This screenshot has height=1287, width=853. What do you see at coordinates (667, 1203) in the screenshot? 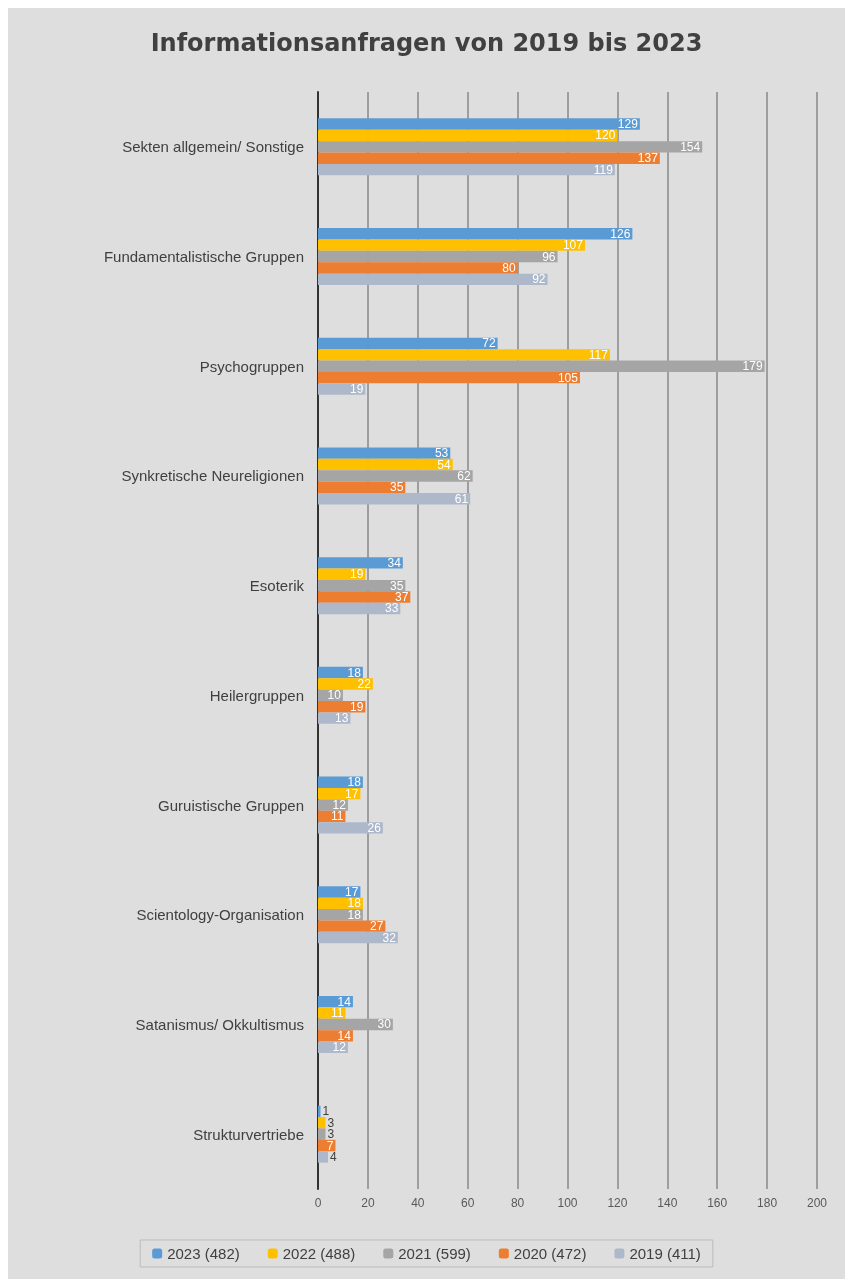
I see `x-tick-label: 140` at bounding box center [667, 1203].